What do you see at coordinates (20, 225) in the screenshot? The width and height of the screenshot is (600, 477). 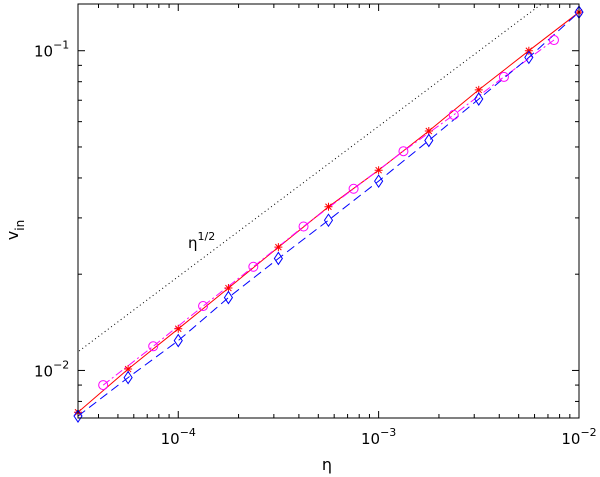 I see `y-axis-label-subscript: in` at bounding box center [20, 225].